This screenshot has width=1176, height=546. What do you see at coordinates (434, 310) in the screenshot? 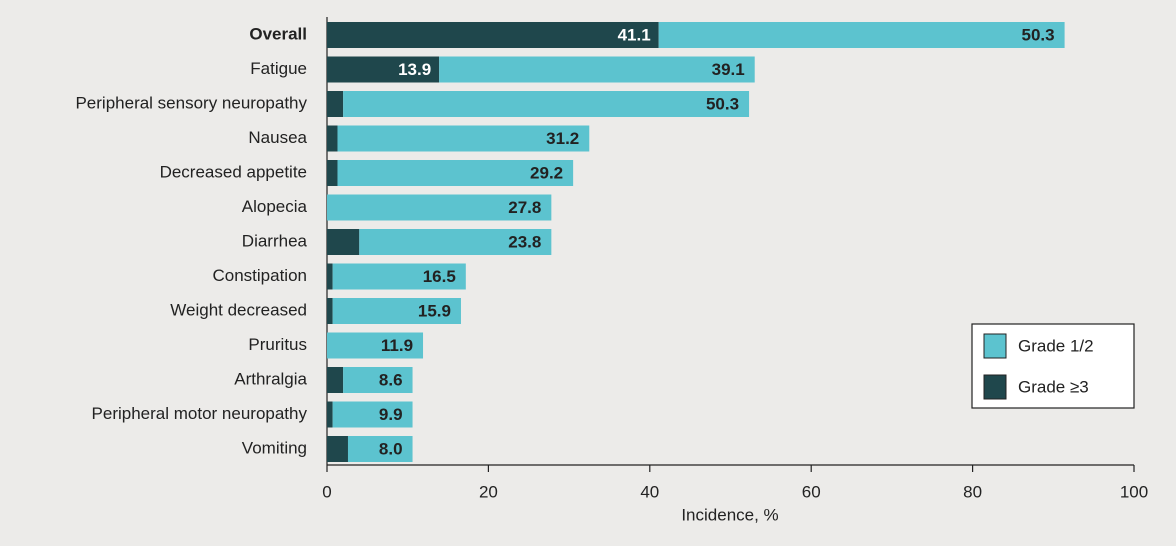
I see `data-label: 15.9` at bounding box center [434, 310].